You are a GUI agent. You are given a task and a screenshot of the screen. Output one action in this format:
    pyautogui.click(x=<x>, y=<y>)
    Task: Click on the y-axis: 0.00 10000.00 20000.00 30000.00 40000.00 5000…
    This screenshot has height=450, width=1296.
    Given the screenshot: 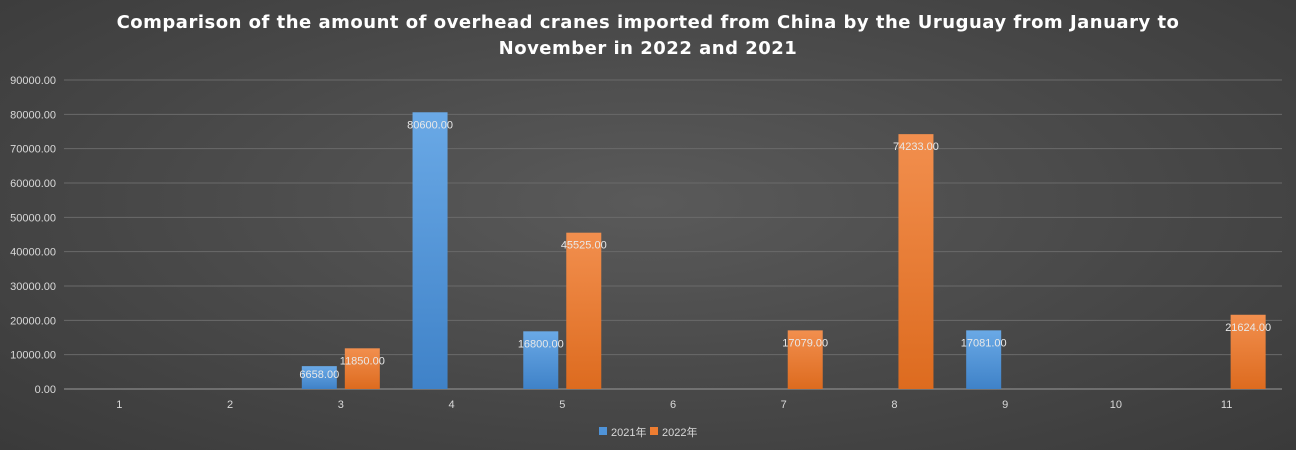 What is the action you would take?
    pyautogui.click(x=33, y=235)
    